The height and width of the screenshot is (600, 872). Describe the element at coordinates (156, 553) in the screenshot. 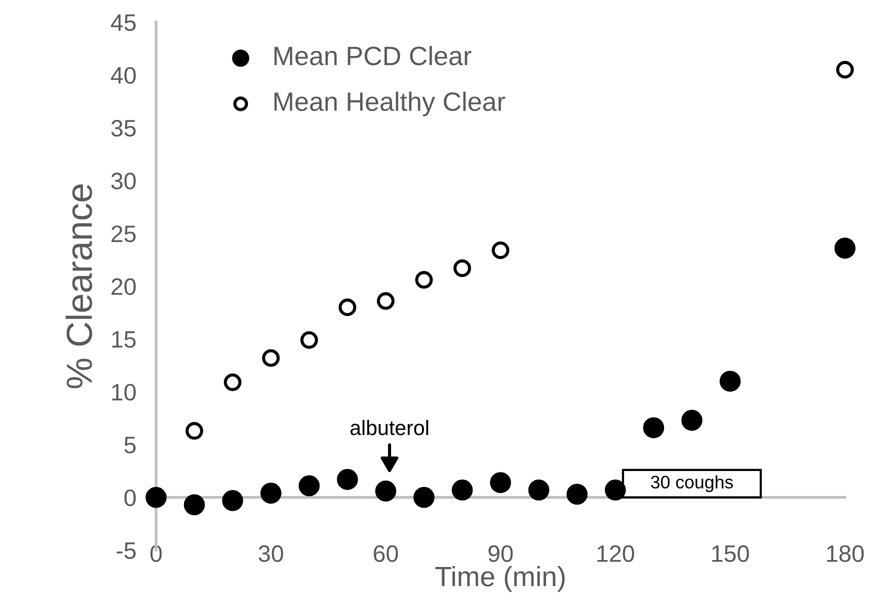

I see `x-tick-label: 0` at that location.